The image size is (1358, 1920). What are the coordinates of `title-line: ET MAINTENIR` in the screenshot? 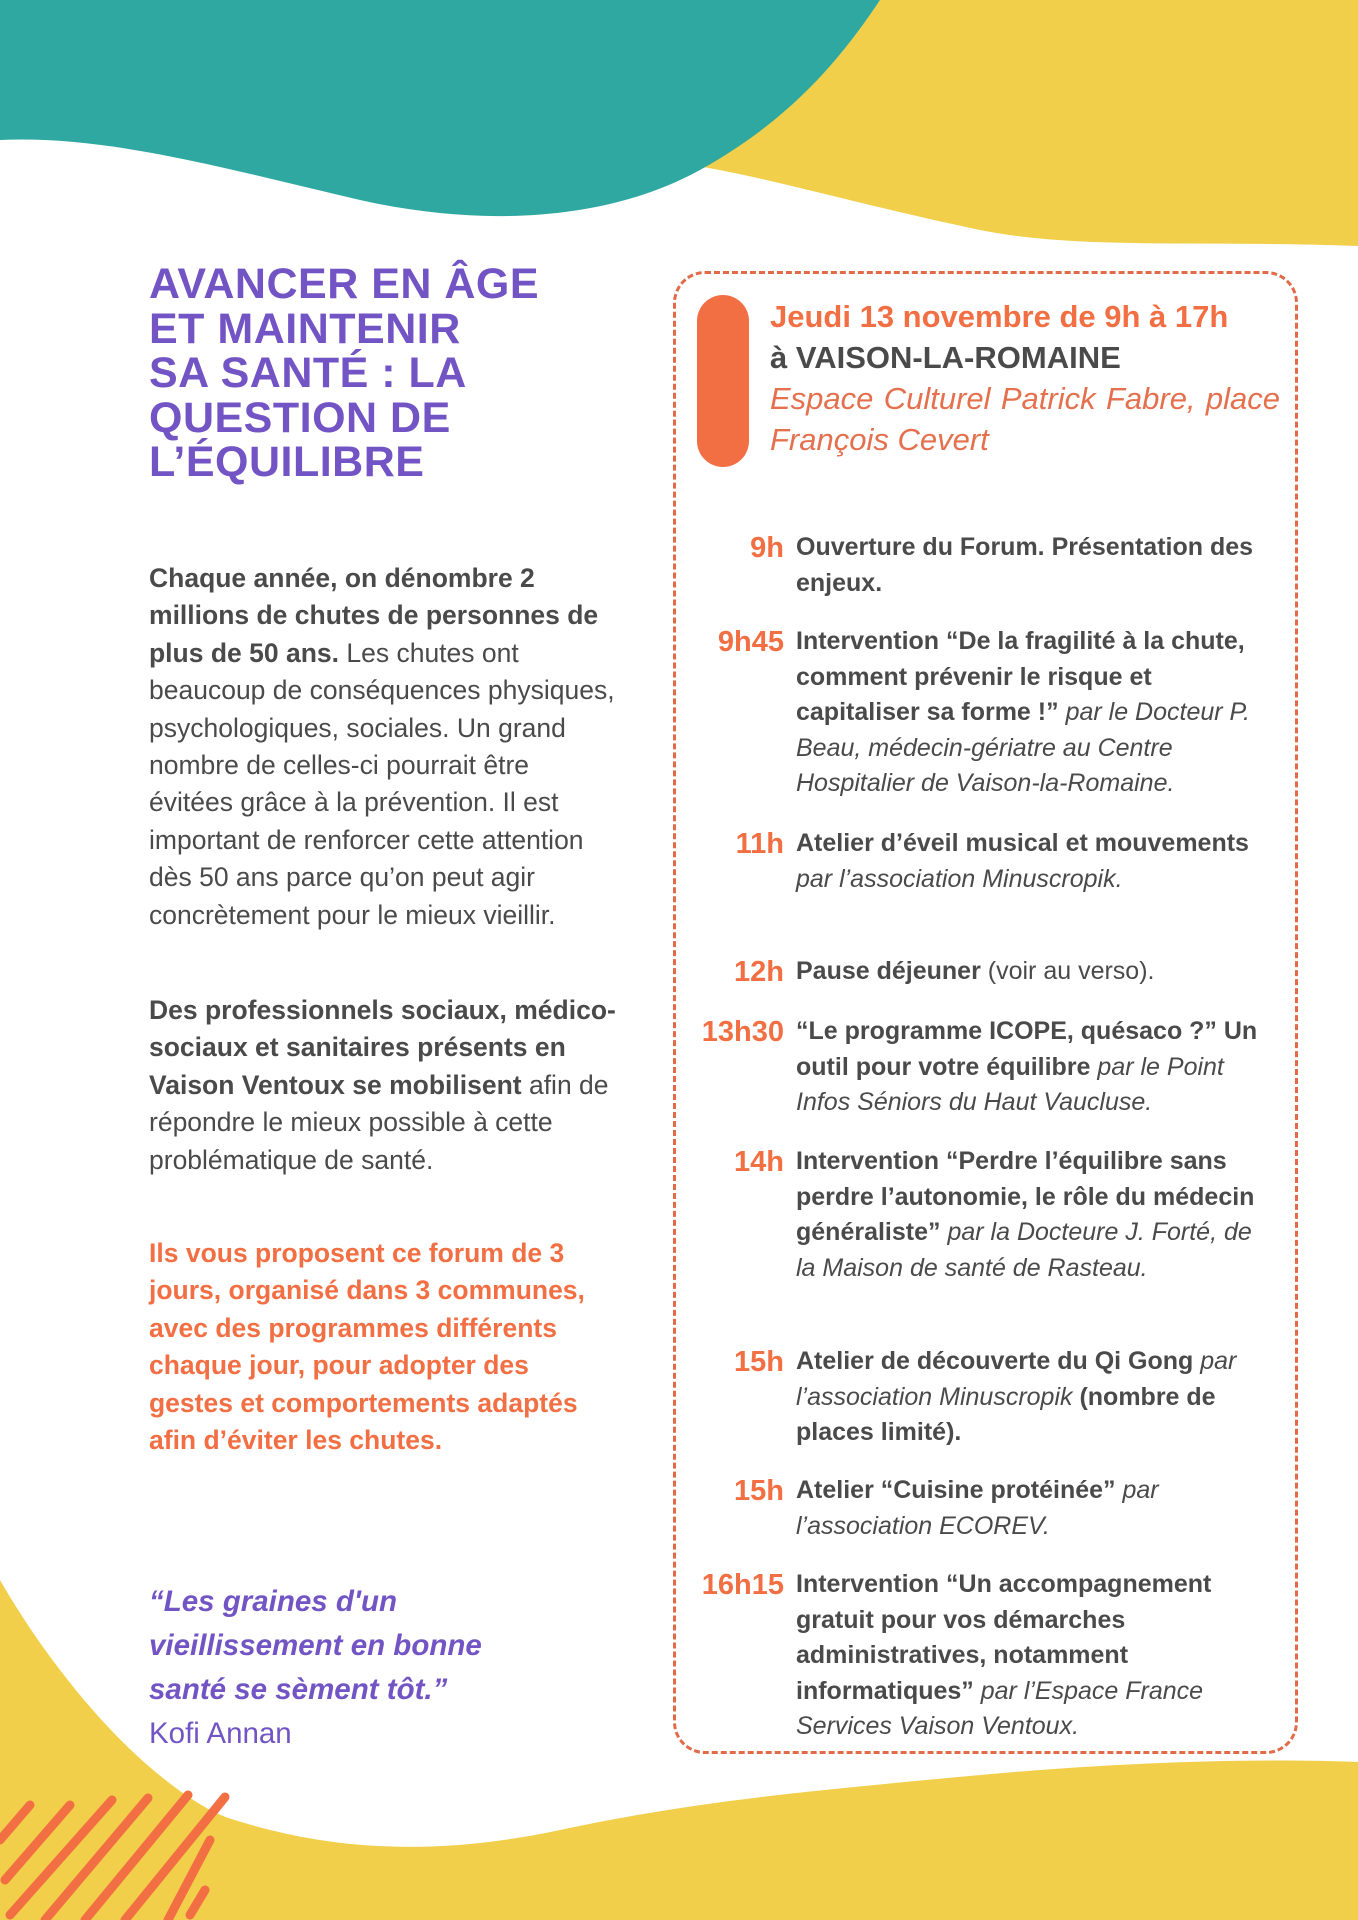 It's located at (305, 328).